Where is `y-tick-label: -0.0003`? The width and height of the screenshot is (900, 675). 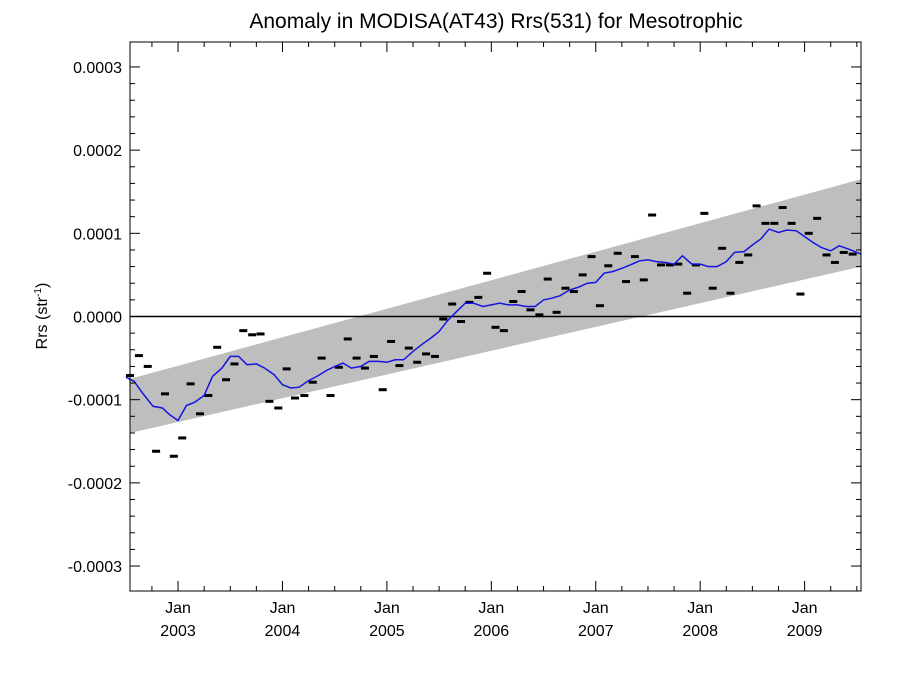 y-tick-label: -0.0003 is located at coordinates (95, 567).